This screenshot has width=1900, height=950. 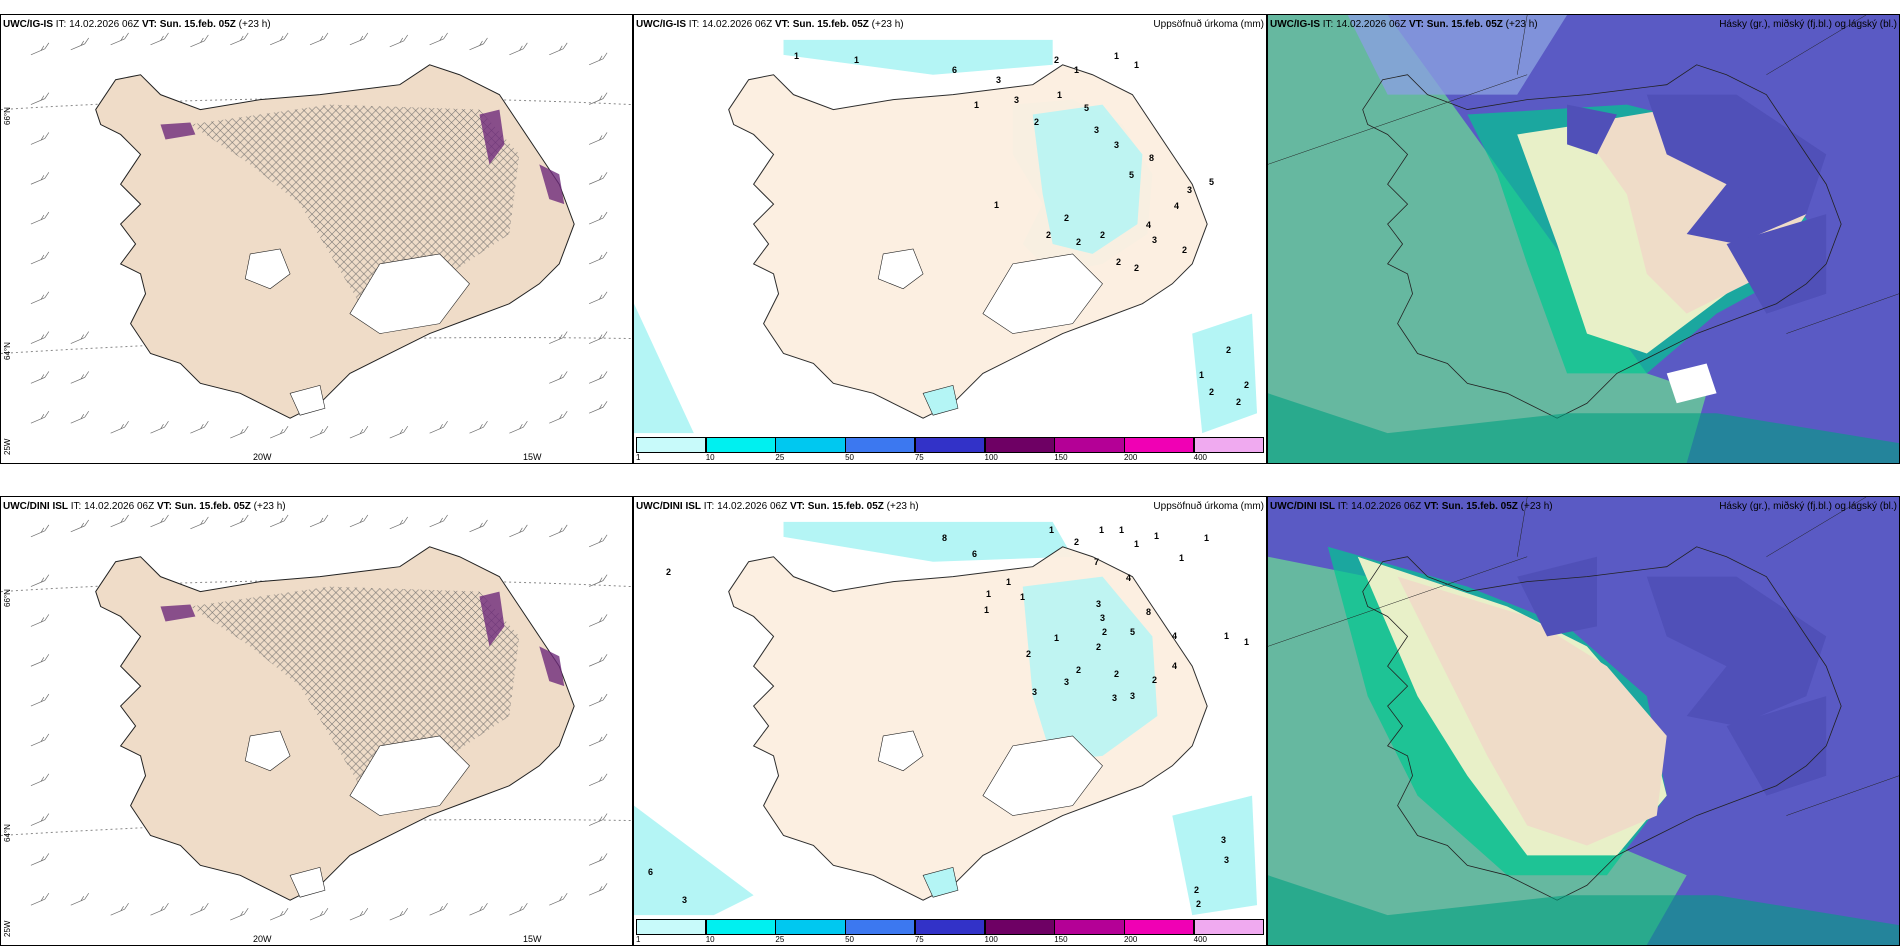 I want to click on precip-number: 7, so click(x=1097, y=562).